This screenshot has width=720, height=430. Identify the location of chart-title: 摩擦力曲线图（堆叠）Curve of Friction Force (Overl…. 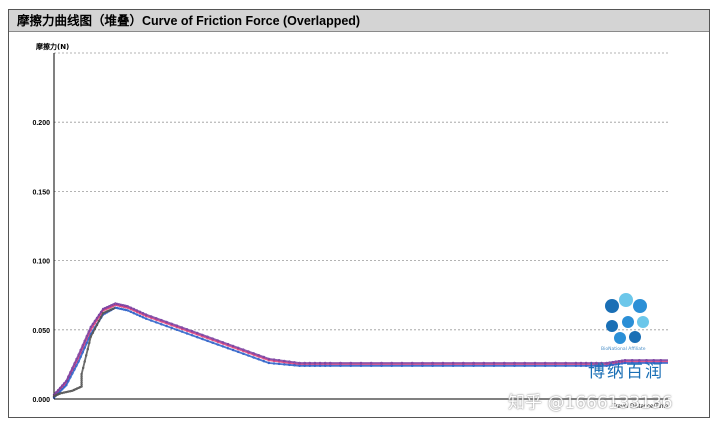
(359, 21).